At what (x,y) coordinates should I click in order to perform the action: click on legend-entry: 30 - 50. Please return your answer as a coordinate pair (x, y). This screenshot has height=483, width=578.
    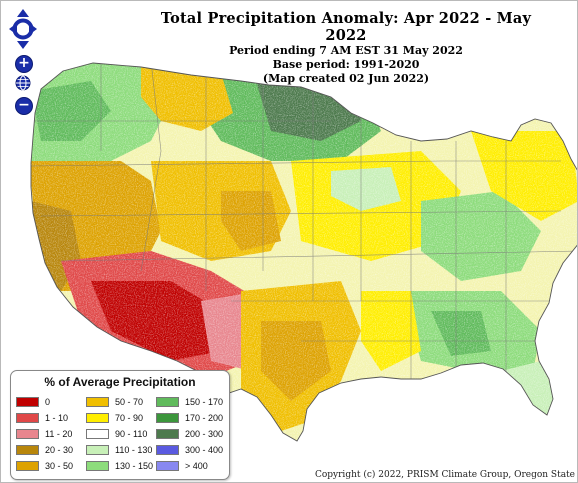
    Looking at the image, I should click on (51, 466).